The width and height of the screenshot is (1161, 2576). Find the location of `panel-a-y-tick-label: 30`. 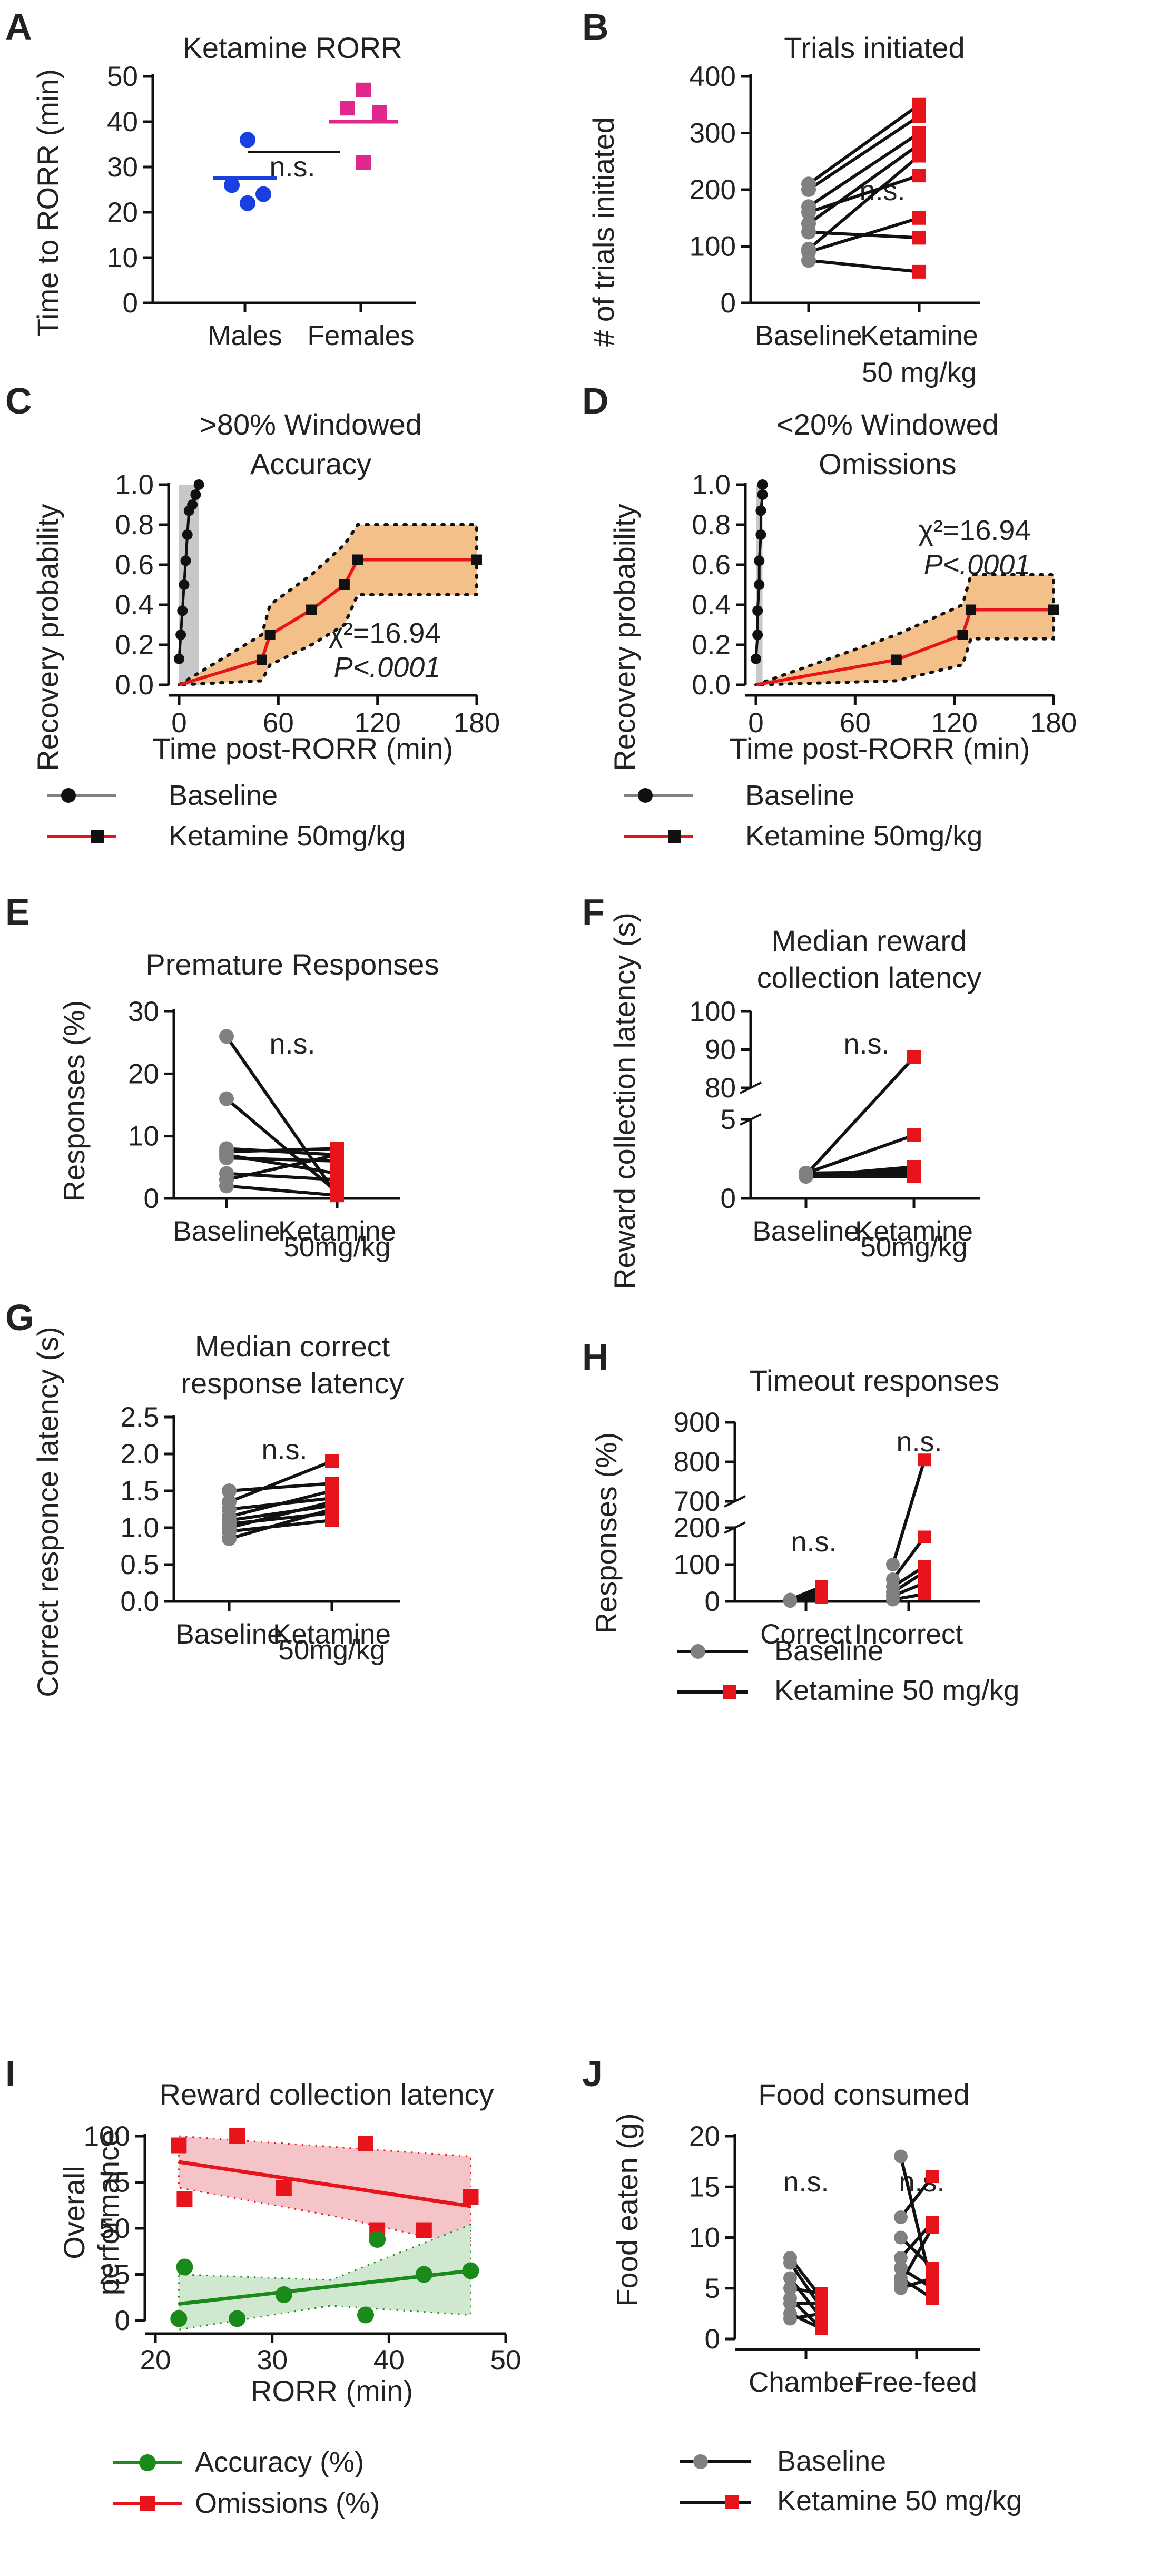

panel-a-y-tick-label: 30 is located at coordinates (122, 167).